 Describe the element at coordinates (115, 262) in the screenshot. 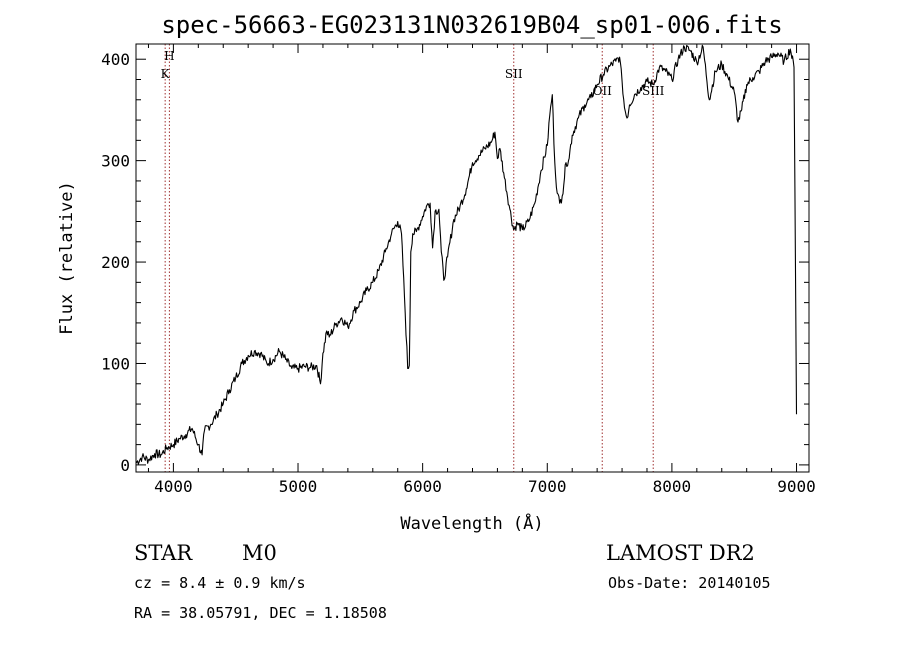

I see `y-tick-label: 200` at that location.